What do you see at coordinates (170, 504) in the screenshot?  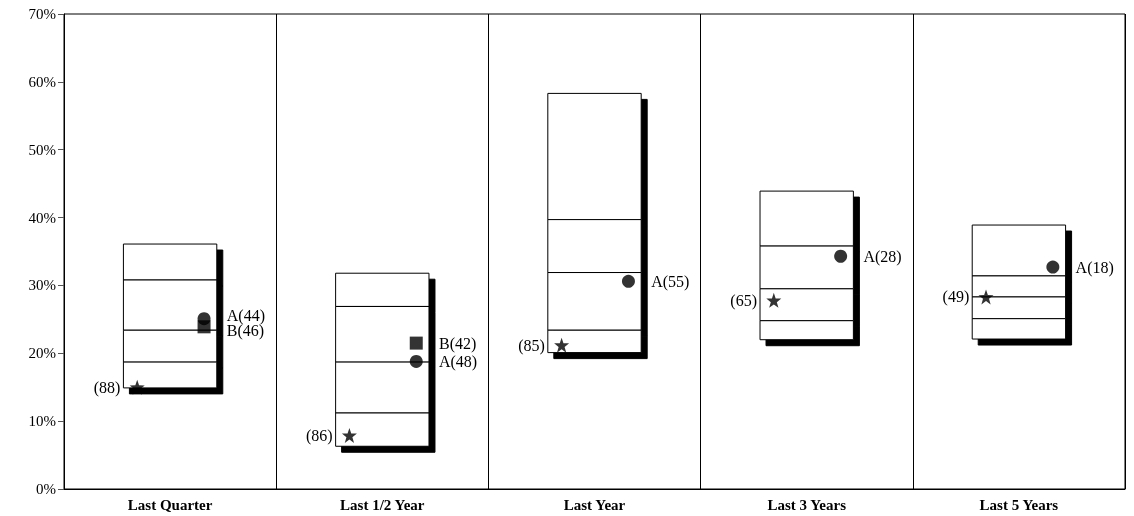 I see `x-tick-label: Last Quarter` at bounding box center [170, 504].